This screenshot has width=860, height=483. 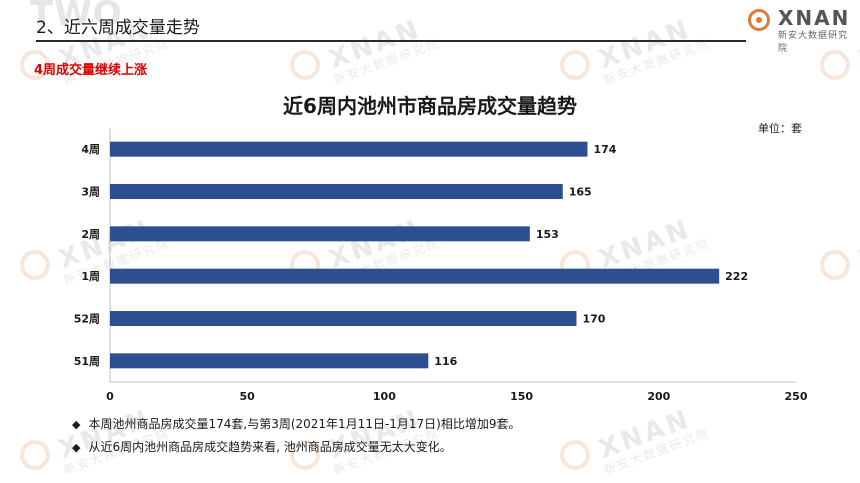 What do you see at coordinates (90, 192) in the screenshot?
I see `category-label: 3周` at bounding box center [90, 192].